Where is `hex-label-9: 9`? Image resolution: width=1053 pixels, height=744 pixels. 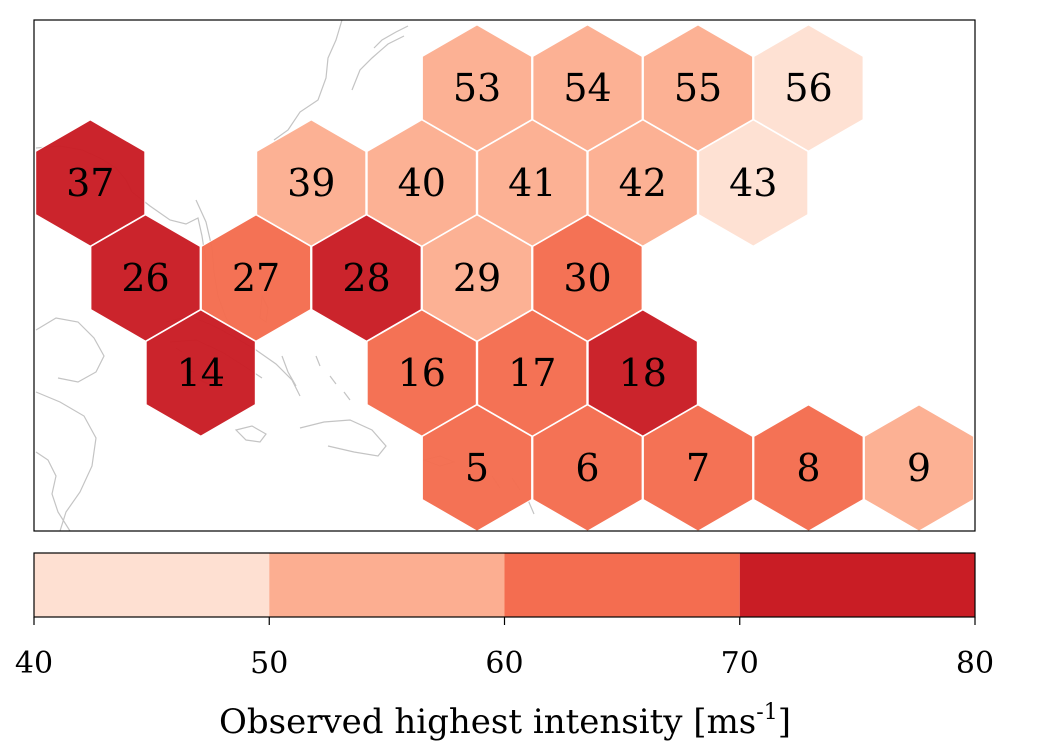 hex-label-9: 9 is located at coordinates (919, 468).